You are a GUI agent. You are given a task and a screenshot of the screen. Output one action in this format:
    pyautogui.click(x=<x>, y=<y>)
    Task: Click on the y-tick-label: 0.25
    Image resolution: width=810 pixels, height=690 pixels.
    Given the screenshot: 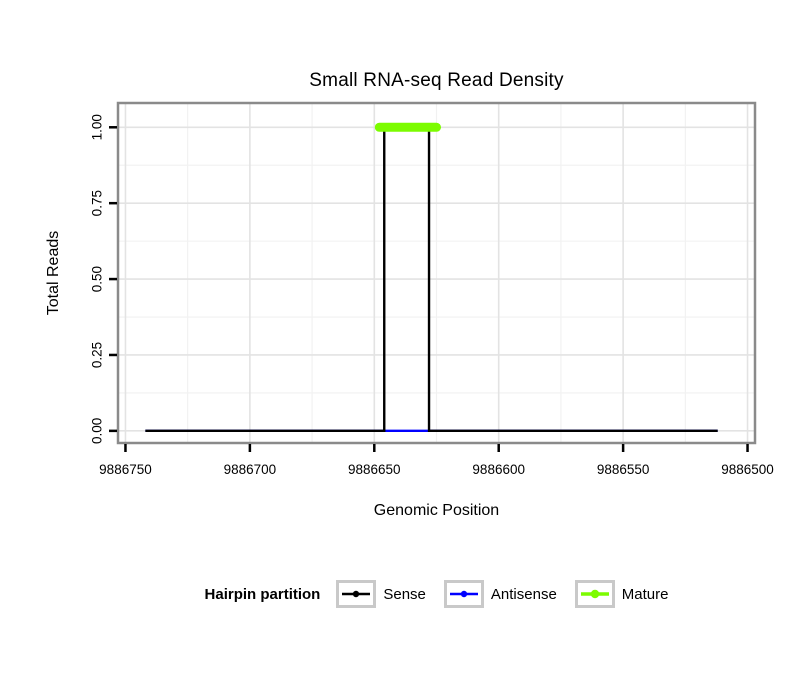 What is the action you would take?
    pyautogui.click(x=97, y=355)
    